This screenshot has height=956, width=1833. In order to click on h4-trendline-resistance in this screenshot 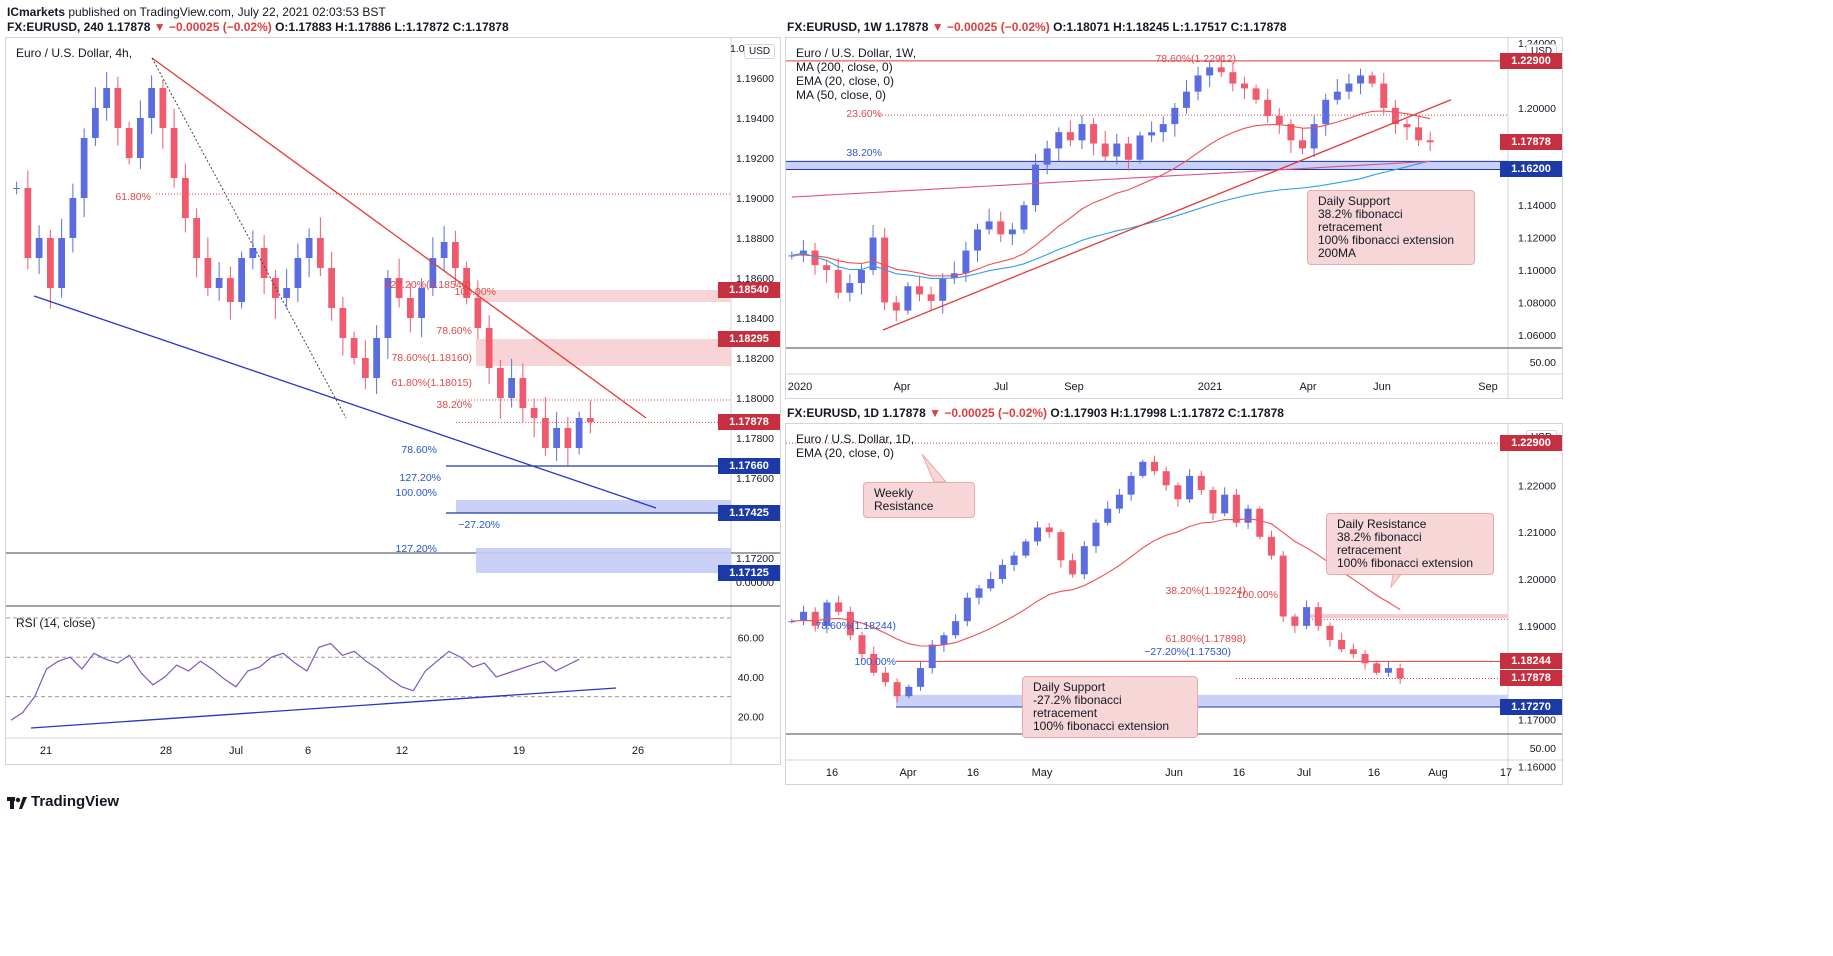, I will do `click(399, 238)`.